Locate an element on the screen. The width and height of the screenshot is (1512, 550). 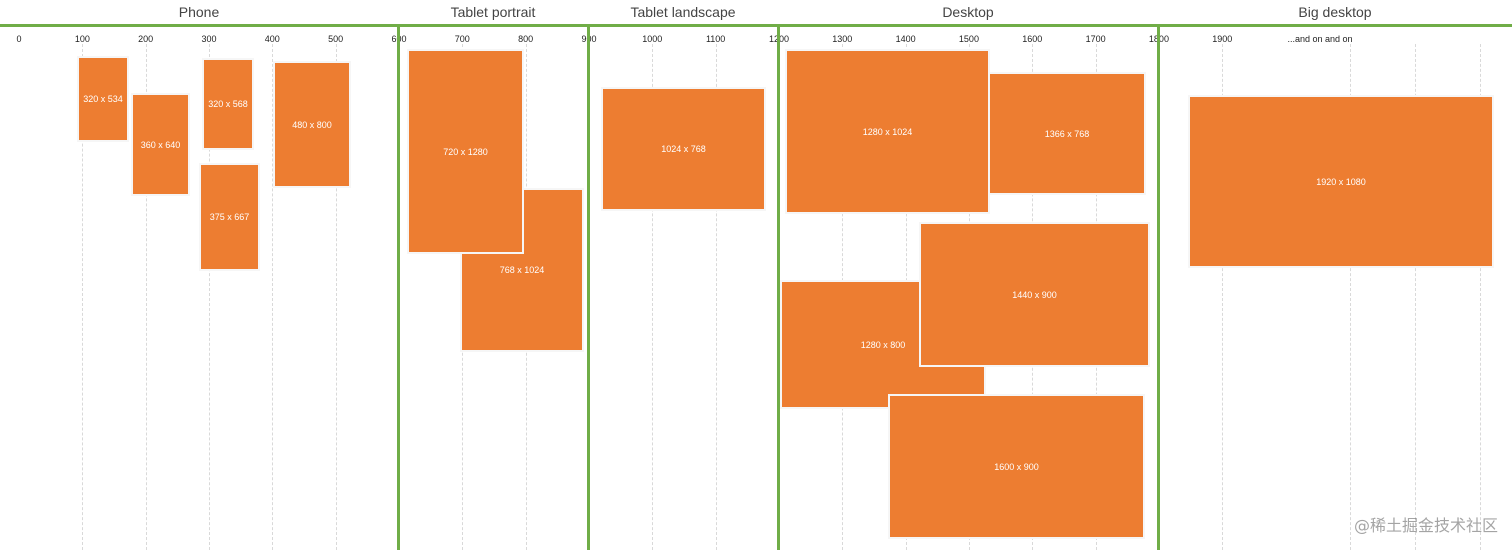
tick-label: 700 is located at coordinates (462, 39).